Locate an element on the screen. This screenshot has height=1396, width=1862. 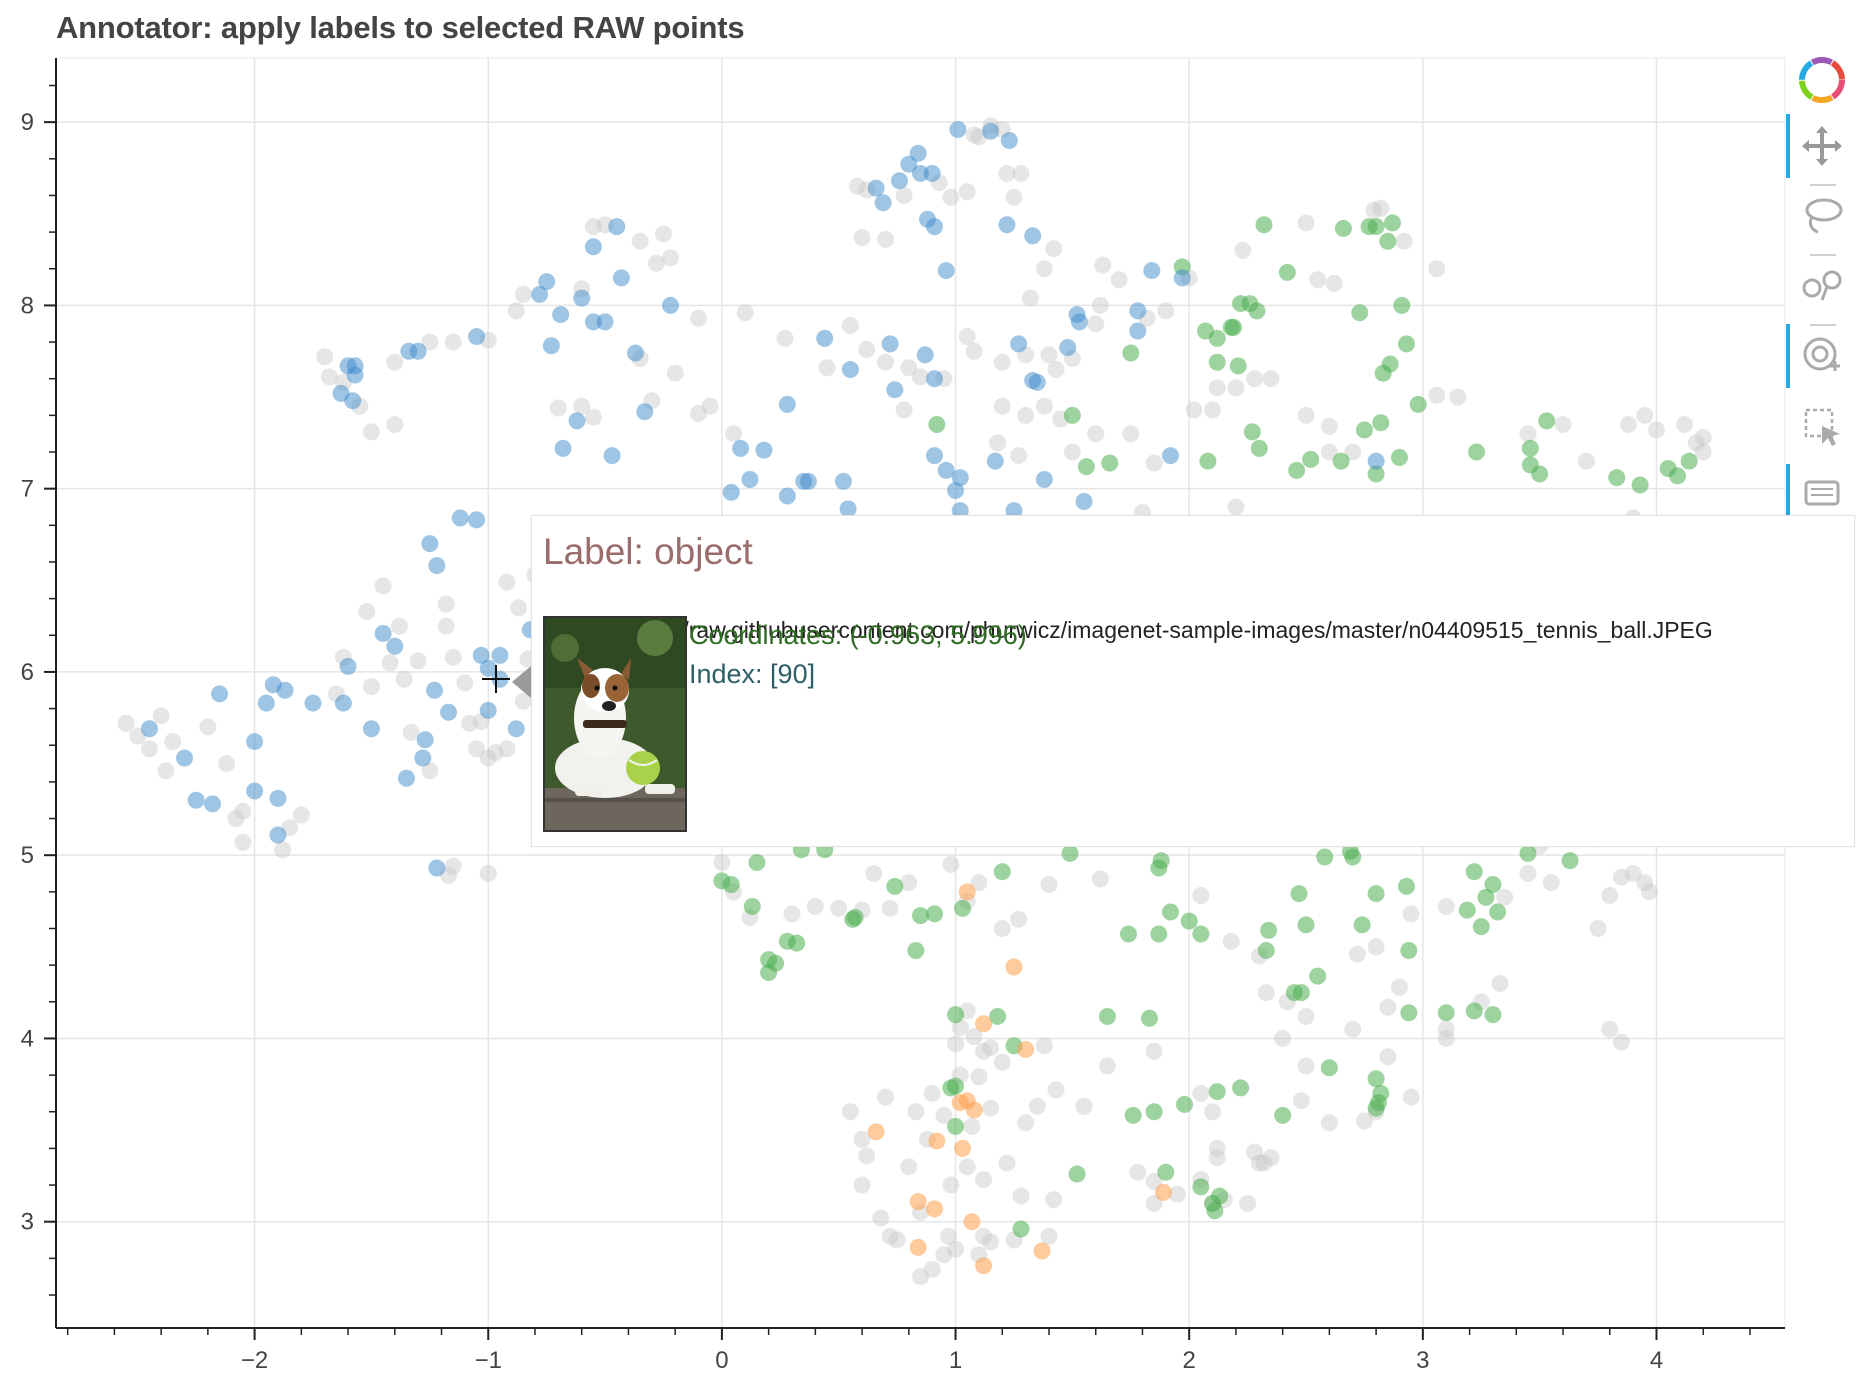
scatter-point-food is located at coordinates (876, 1132).